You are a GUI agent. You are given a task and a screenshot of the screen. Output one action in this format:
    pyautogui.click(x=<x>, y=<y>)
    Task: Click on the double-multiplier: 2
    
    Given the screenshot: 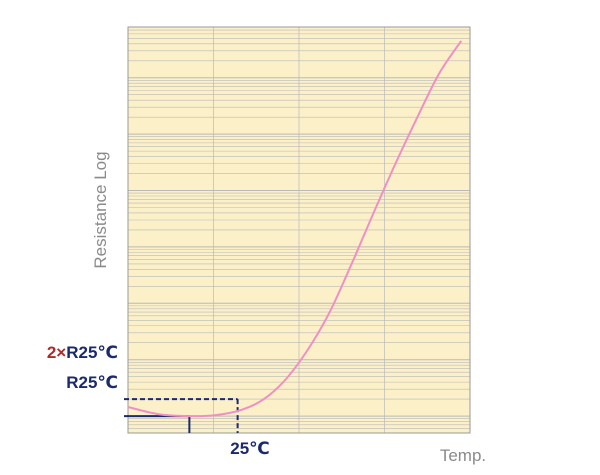 What is the action you would take?
    pyautogui.click(x=51, y=352)
    